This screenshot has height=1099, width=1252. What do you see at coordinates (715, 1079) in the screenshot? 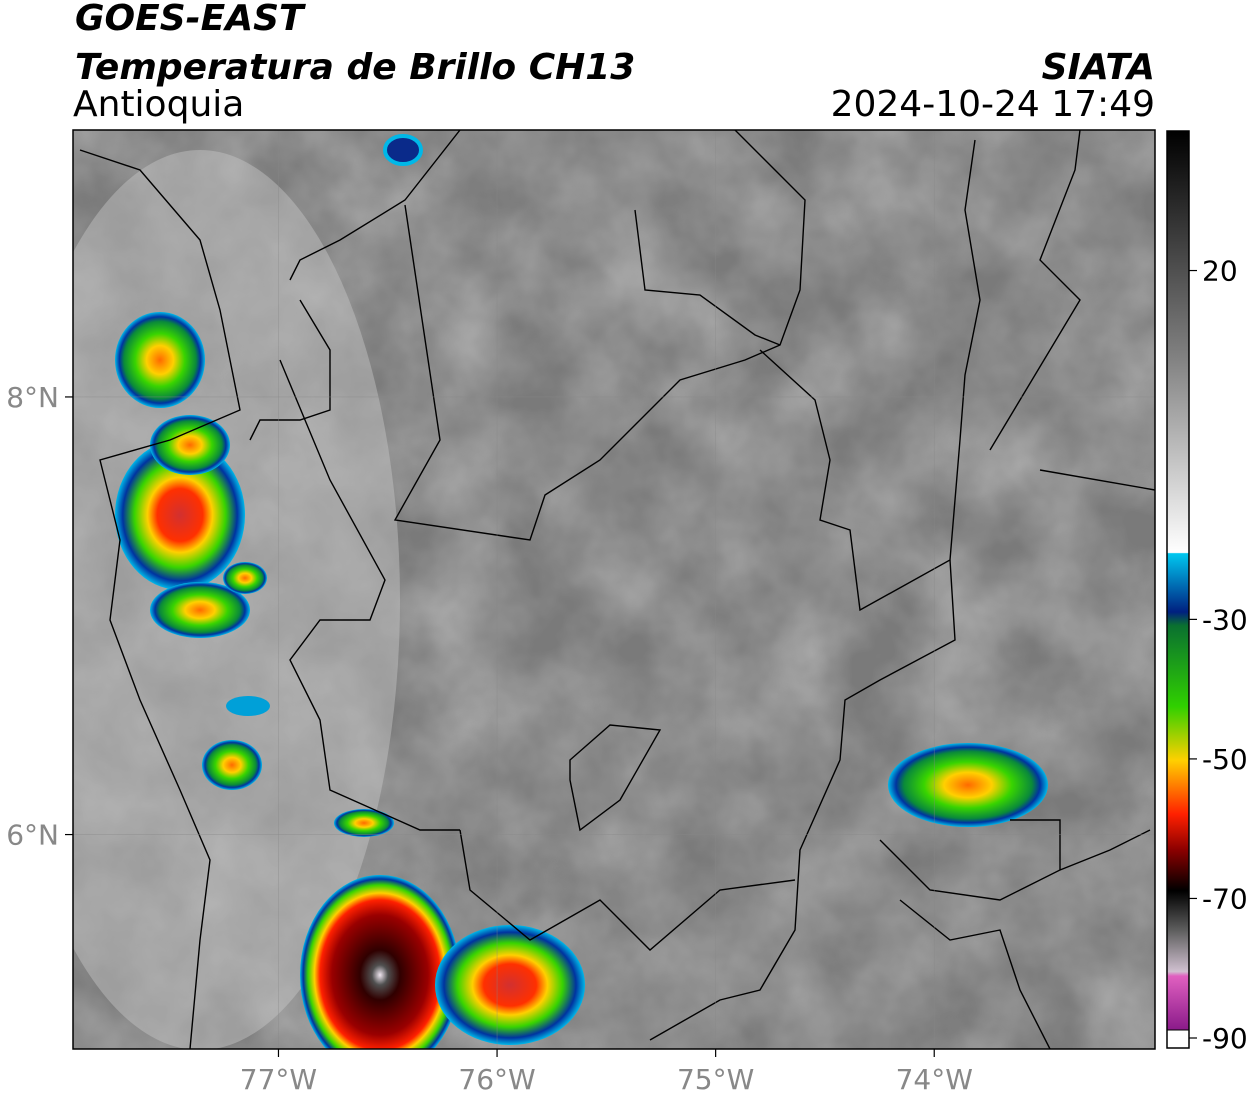
I see `x-tick-label: 75°W` at bounding box center [715, 1079].